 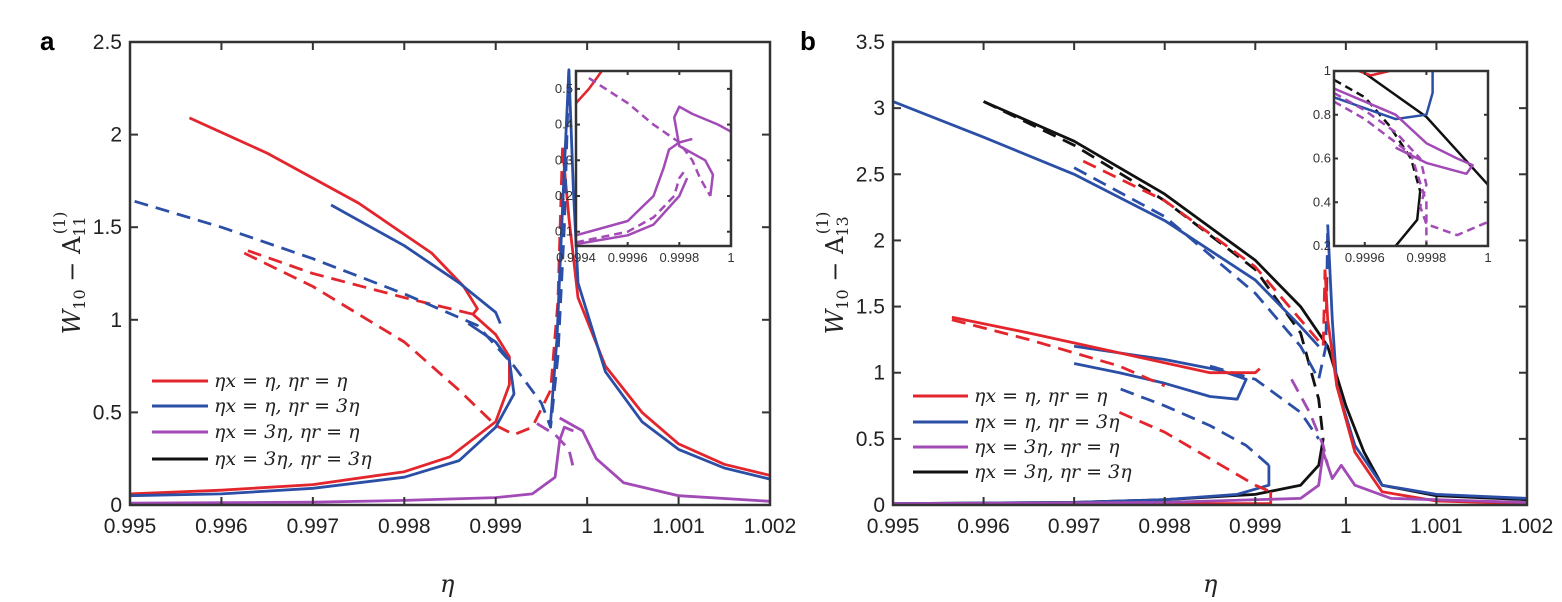 I want to click on legend-entry: ηx = 3η, ηr = η, so click(x=256, y=432).